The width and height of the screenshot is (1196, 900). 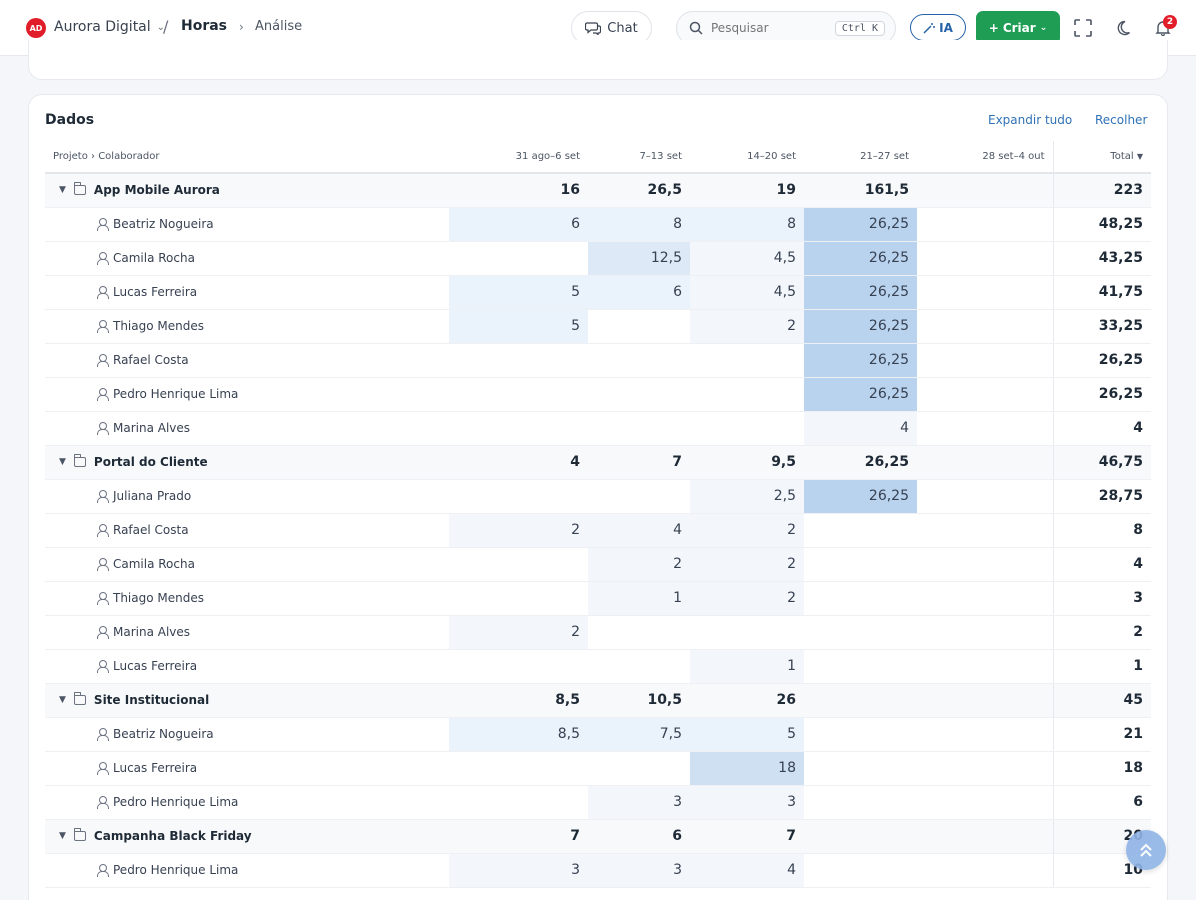 I want to click on project-name-cell: ▼ App Mobile Aurora, so click(x=247, y=190).